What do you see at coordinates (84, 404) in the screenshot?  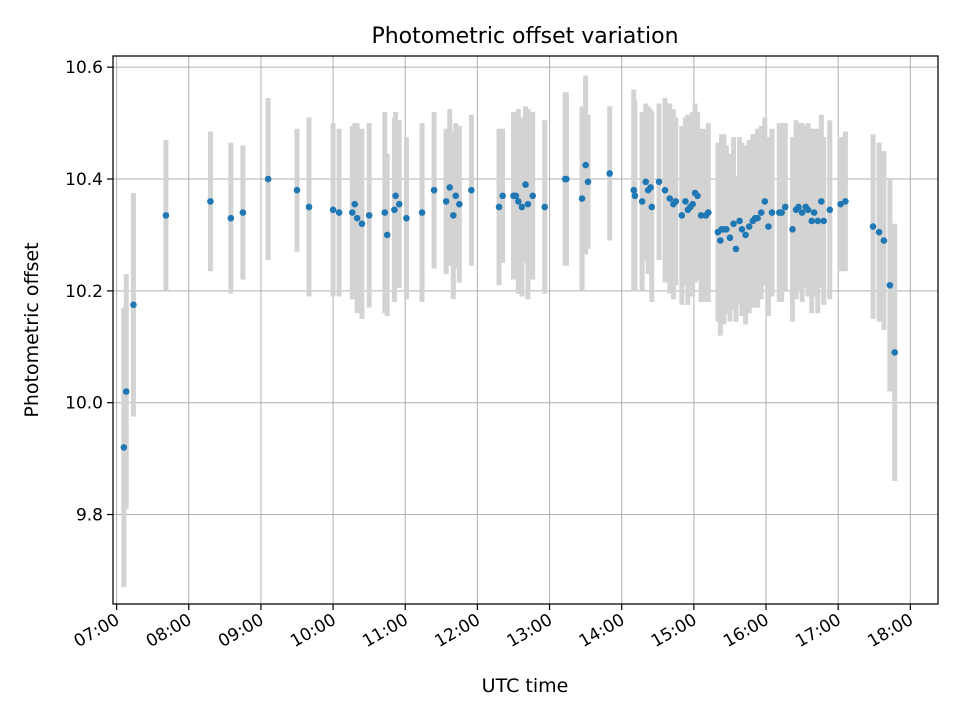 I see `y-tick-label: 10.0` at bounding box center [84, 404].